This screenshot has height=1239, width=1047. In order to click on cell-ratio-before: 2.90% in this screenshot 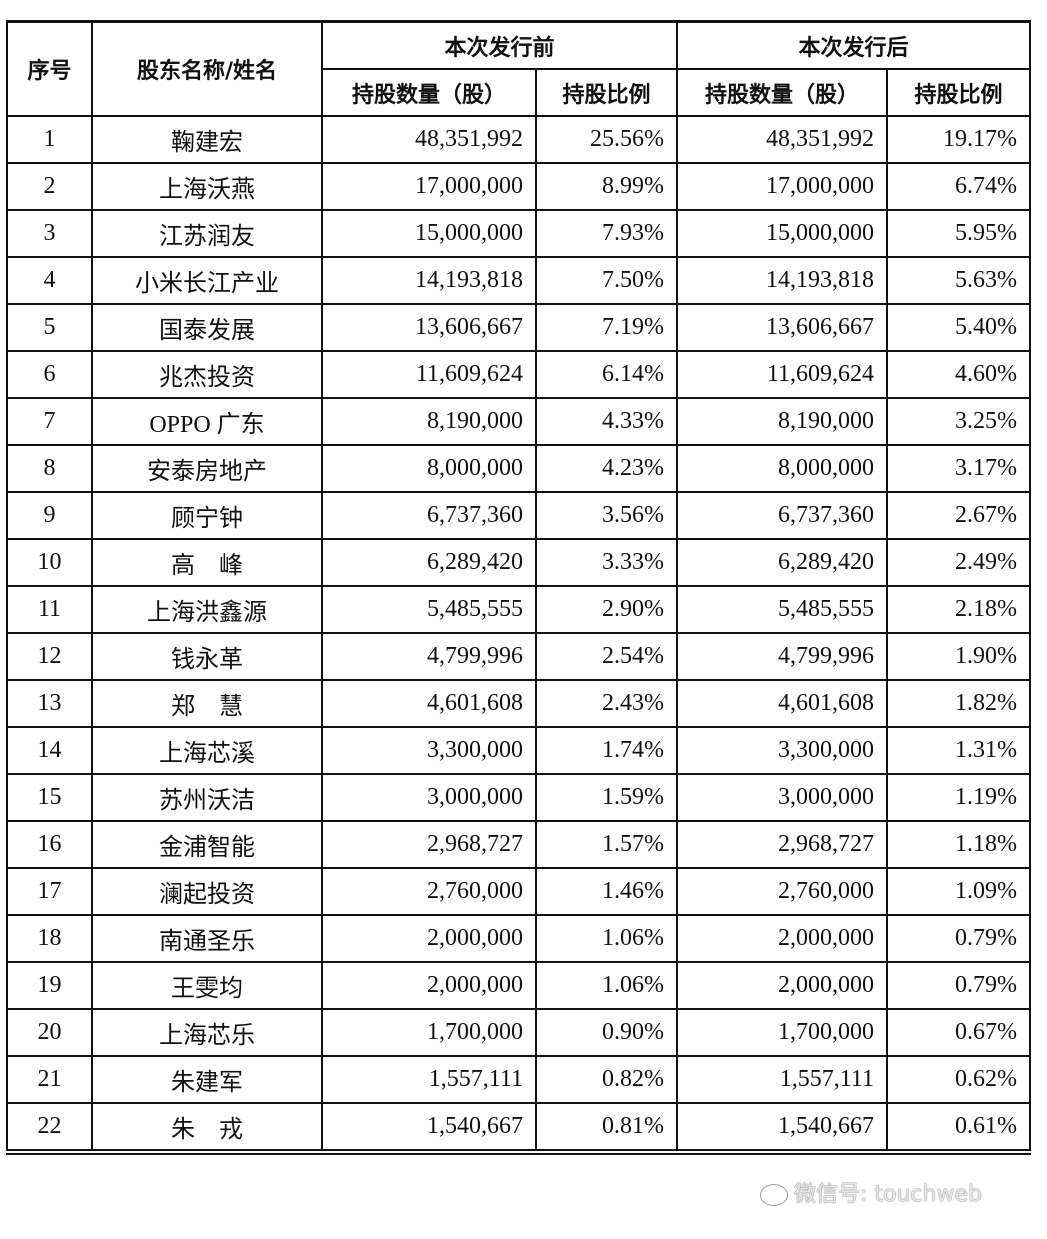, I will do `click(606, 609)`.